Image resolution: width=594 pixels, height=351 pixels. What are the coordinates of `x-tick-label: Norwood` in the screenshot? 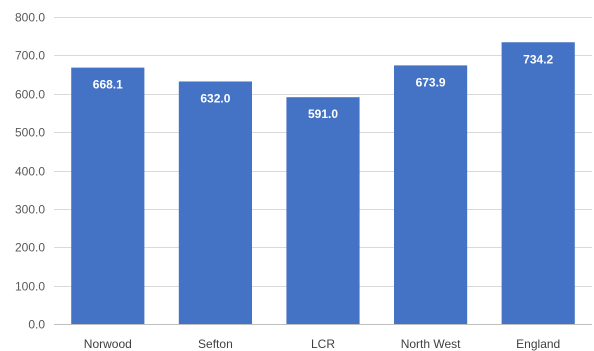 It's located at (108, 344).